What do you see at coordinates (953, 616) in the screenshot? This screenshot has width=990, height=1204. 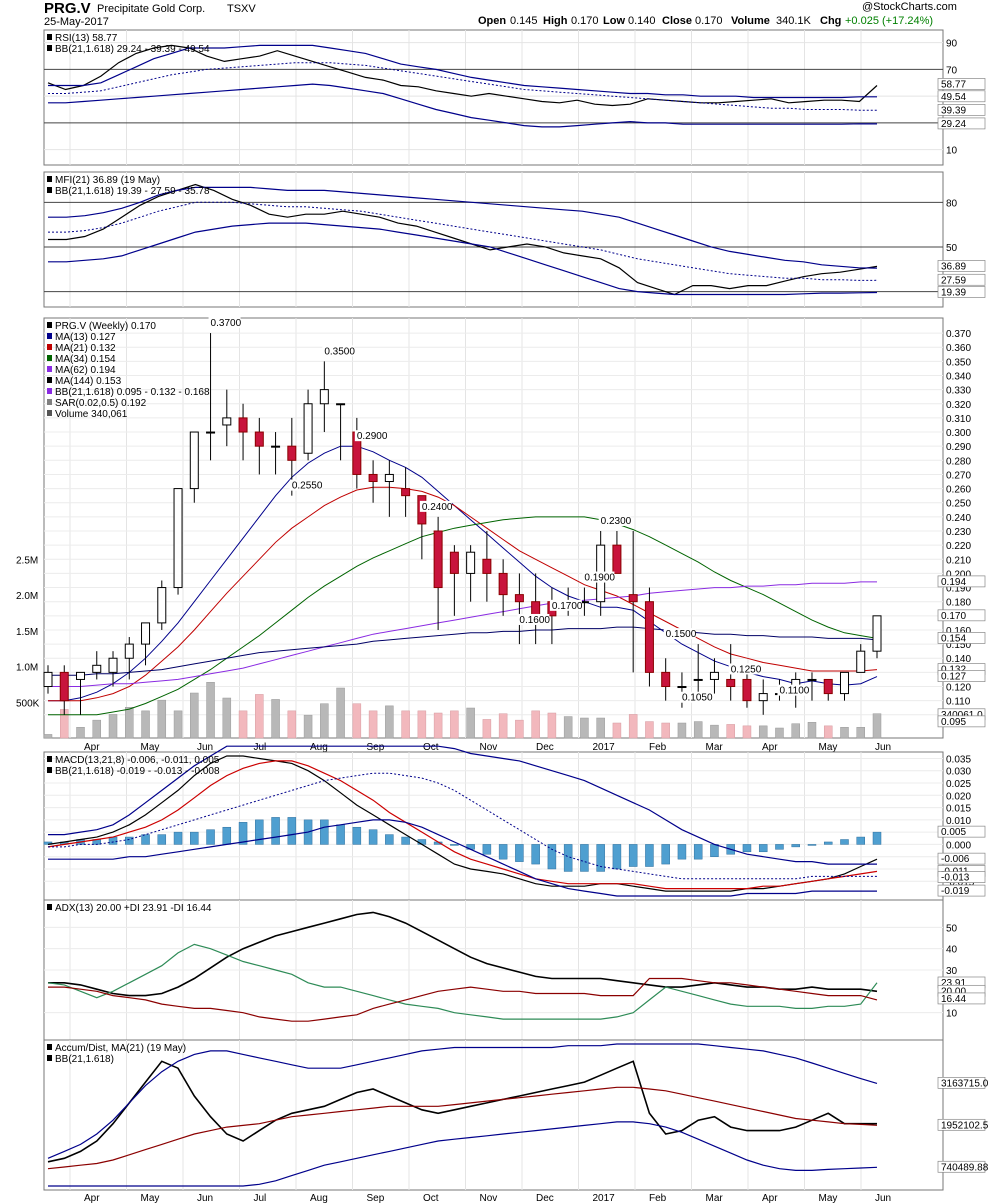 I see `value-label: 0.170` at bounding box center [953, 616].